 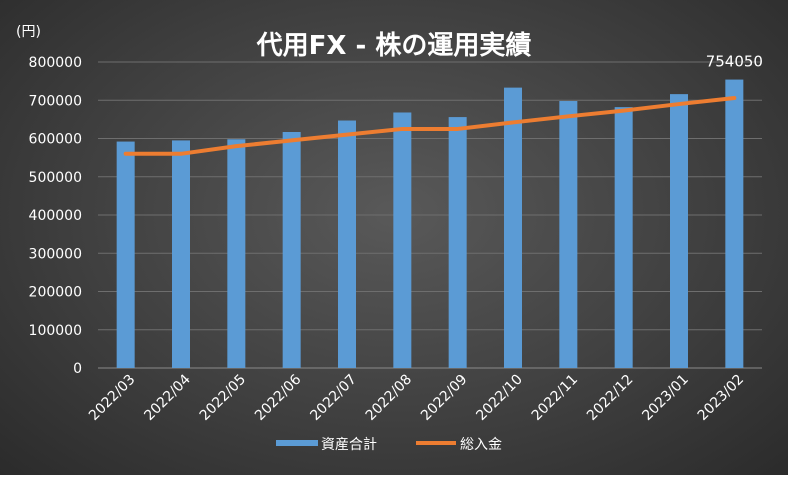 What do you see at coordinates (555, 398) in the screenshot?
I see `x-tick-label: 2022/11` at bounding box center [555, 398].